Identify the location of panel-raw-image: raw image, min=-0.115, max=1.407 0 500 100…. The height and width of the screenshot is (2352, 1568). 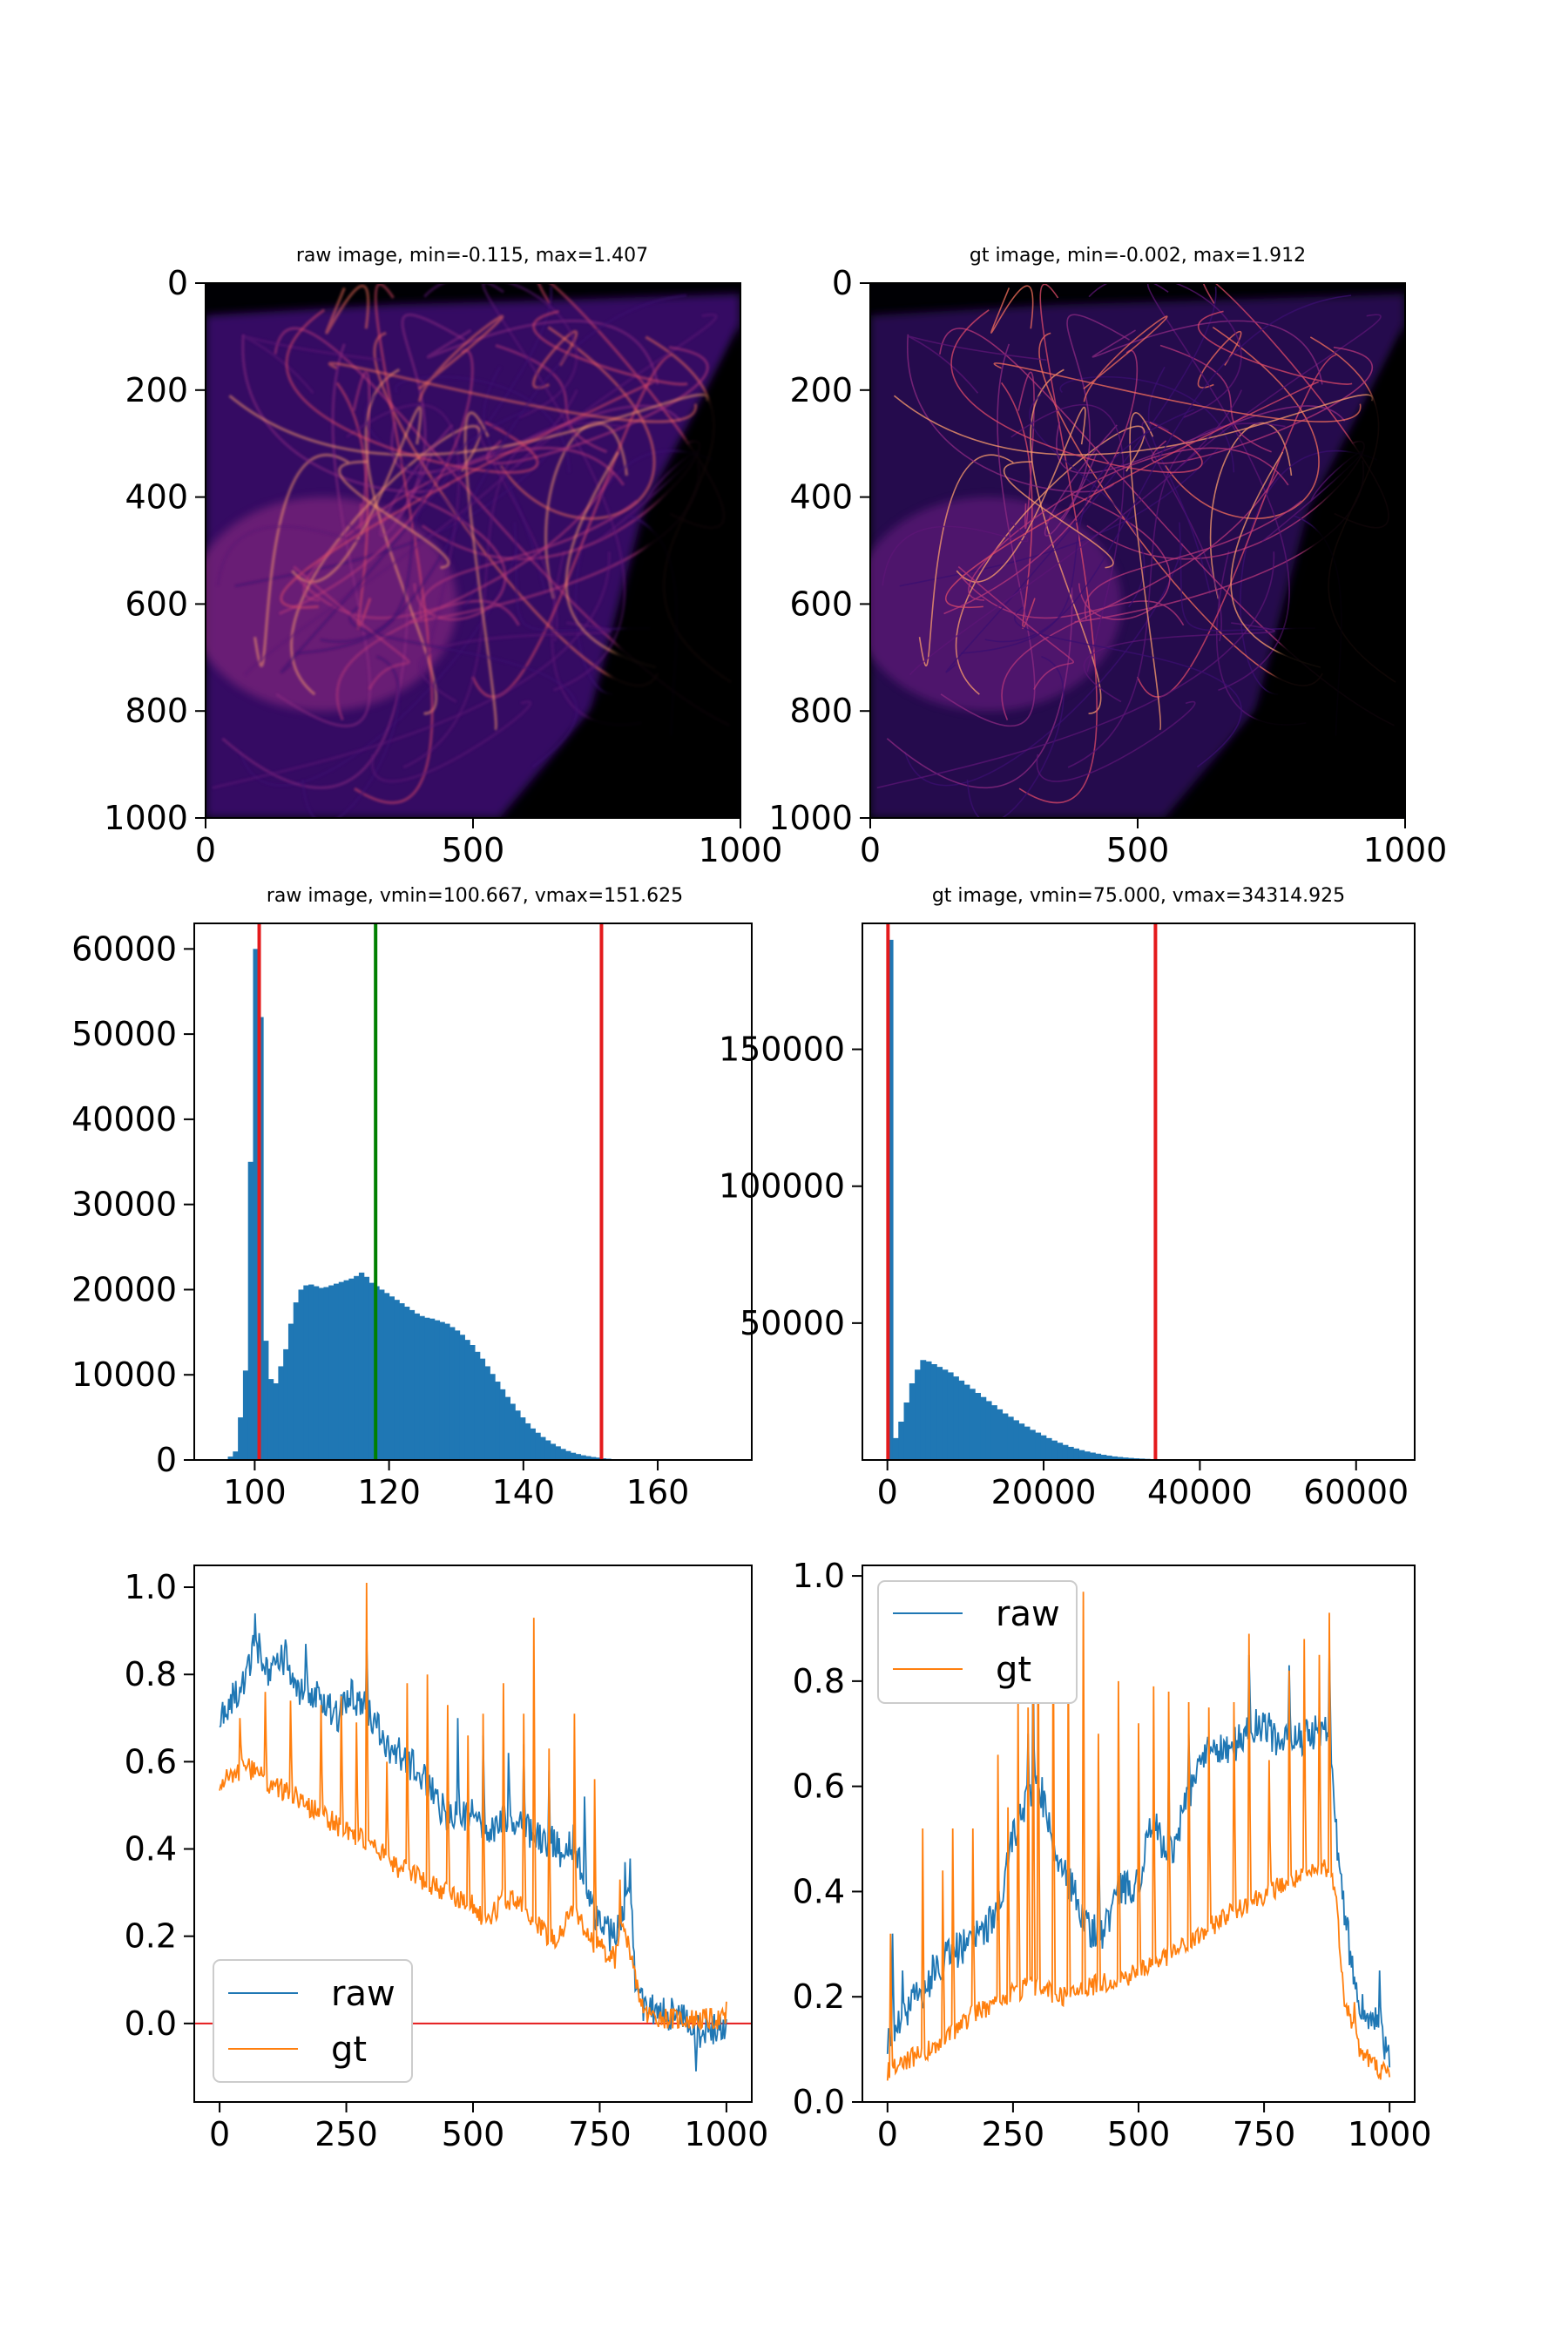
(443, 557).